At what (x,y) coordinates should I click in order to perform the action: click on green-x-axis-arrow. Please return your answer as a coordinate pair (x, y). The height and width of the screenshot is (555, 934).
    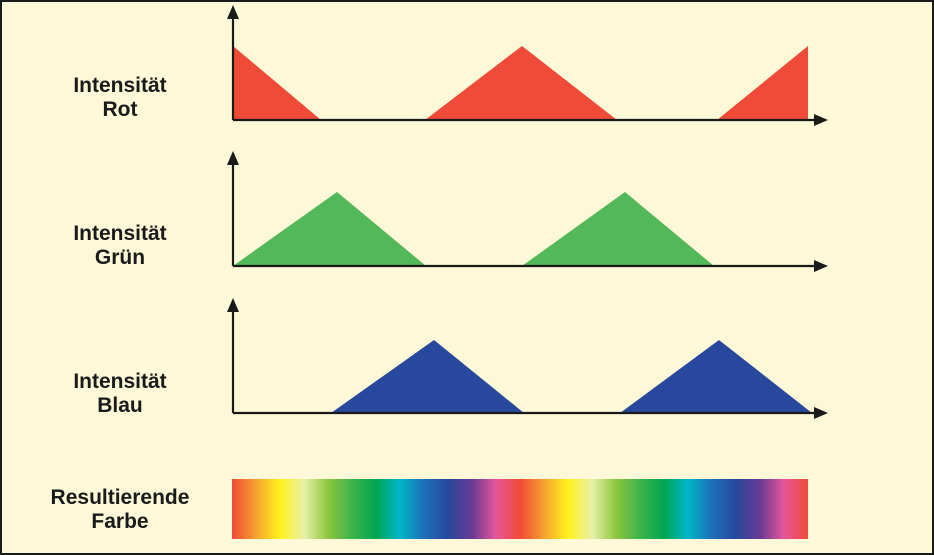
    Looking at the image, I should click on (821, 266).